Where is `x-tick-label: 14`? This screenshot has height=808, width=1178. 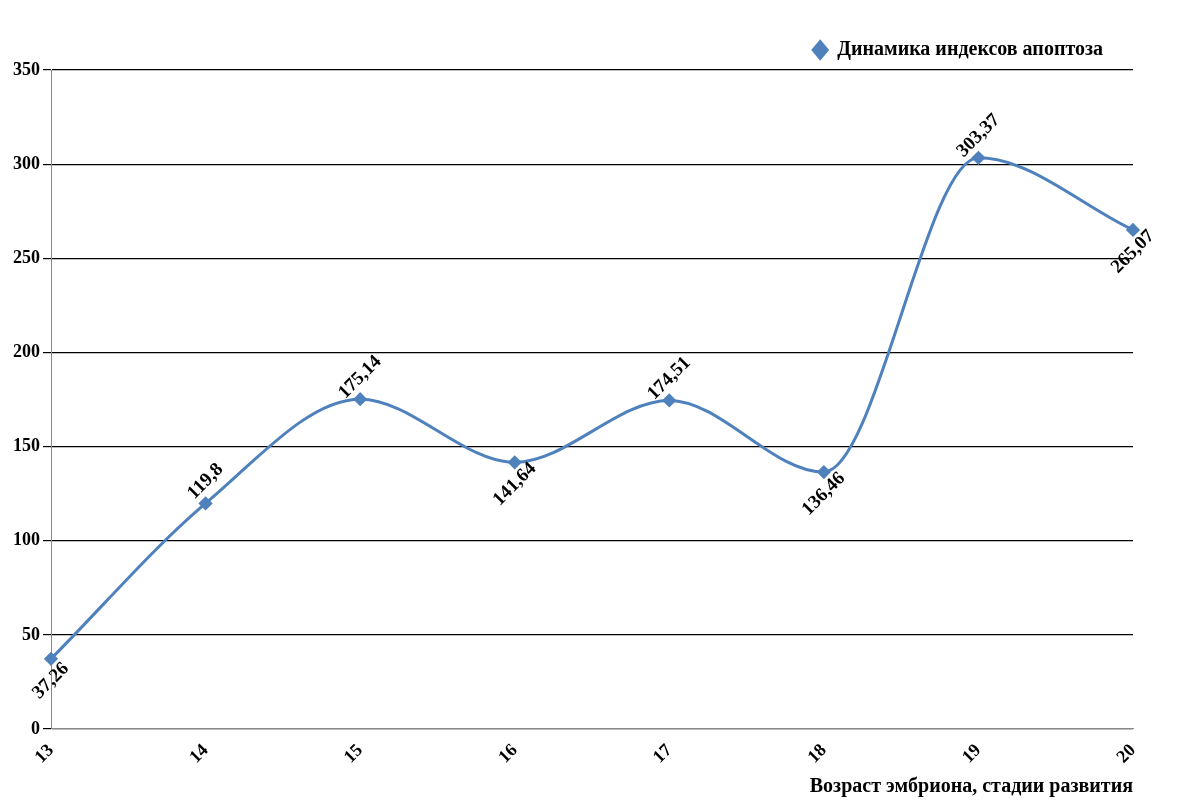
x-tick-label: 14 is located at coordinates (198, 753).